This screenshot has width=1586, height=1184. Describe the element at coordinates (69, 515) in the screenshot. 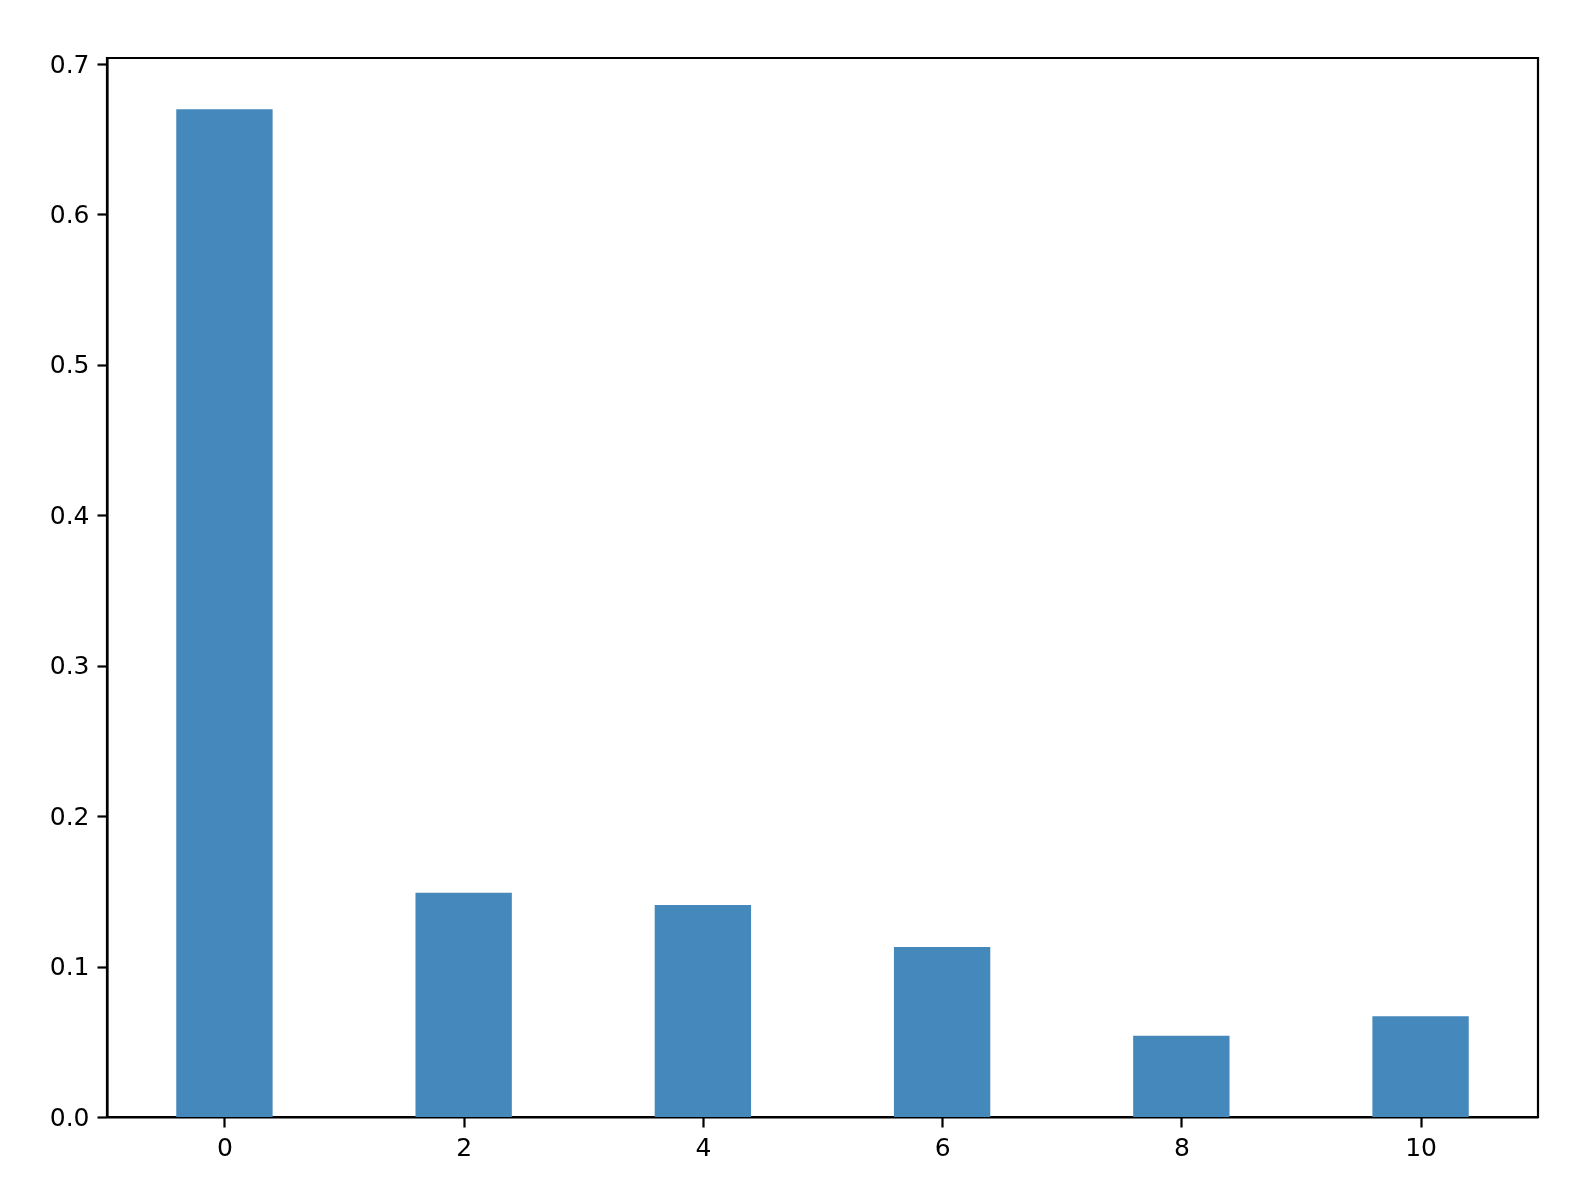

I see `y-tick-label: 0.4` at that location.